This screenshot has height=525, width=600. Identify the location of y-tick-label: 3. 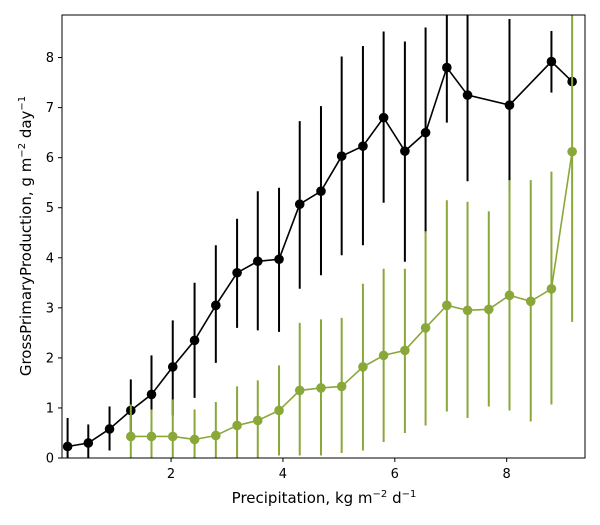
(50, 308).